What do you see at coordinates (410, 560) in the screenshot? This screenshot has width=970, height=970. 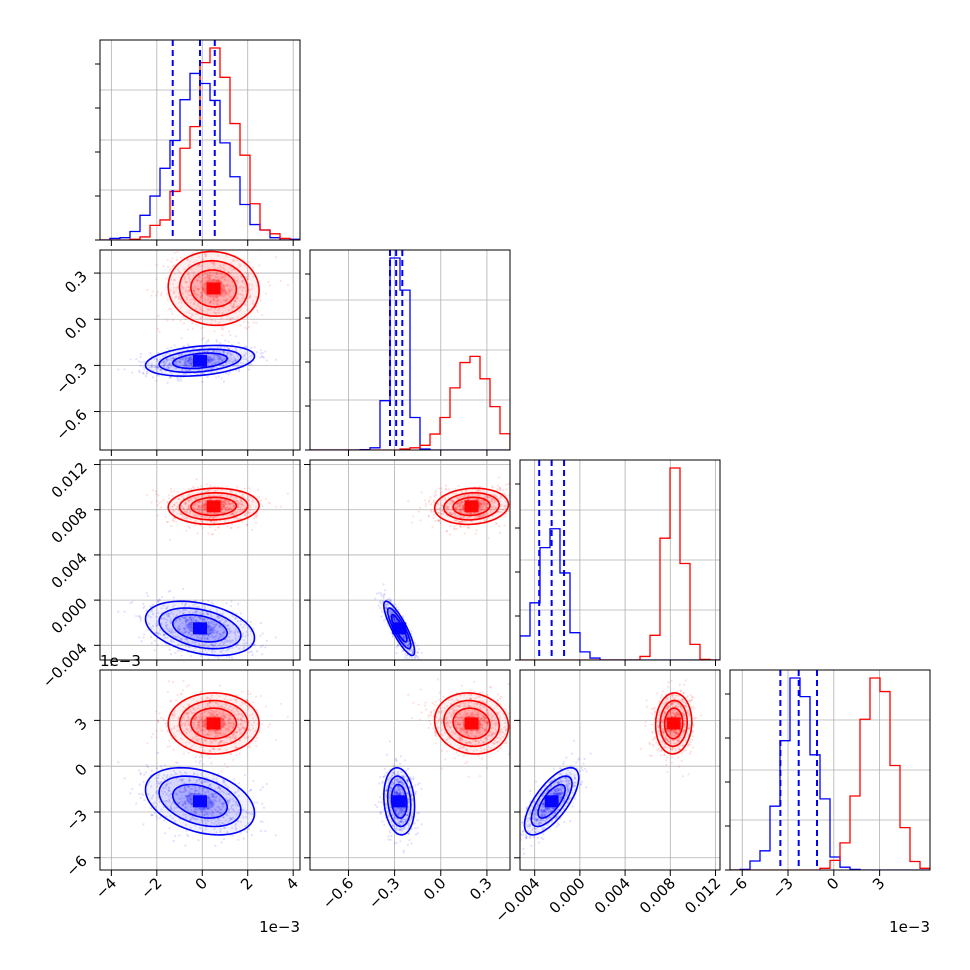 I see `panel-frame` at bounding box center [410, 560].